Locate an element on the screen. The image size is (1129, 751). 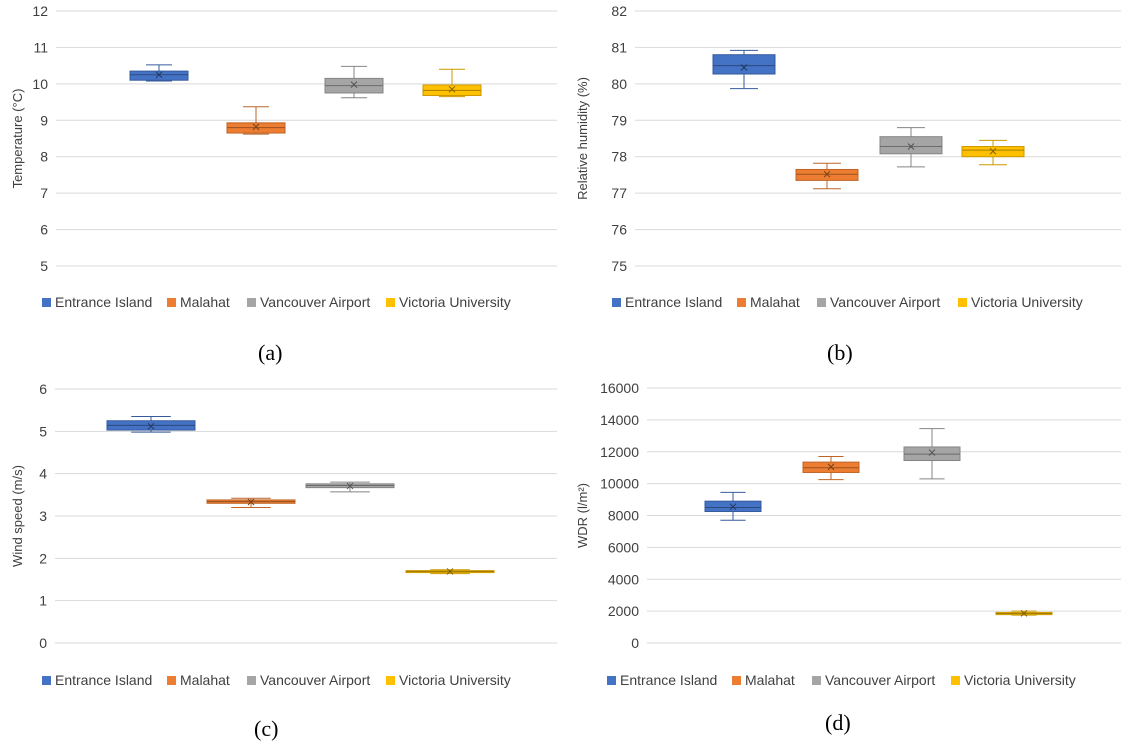
y-tick-label: 82 is located at coordinates (619, 11).